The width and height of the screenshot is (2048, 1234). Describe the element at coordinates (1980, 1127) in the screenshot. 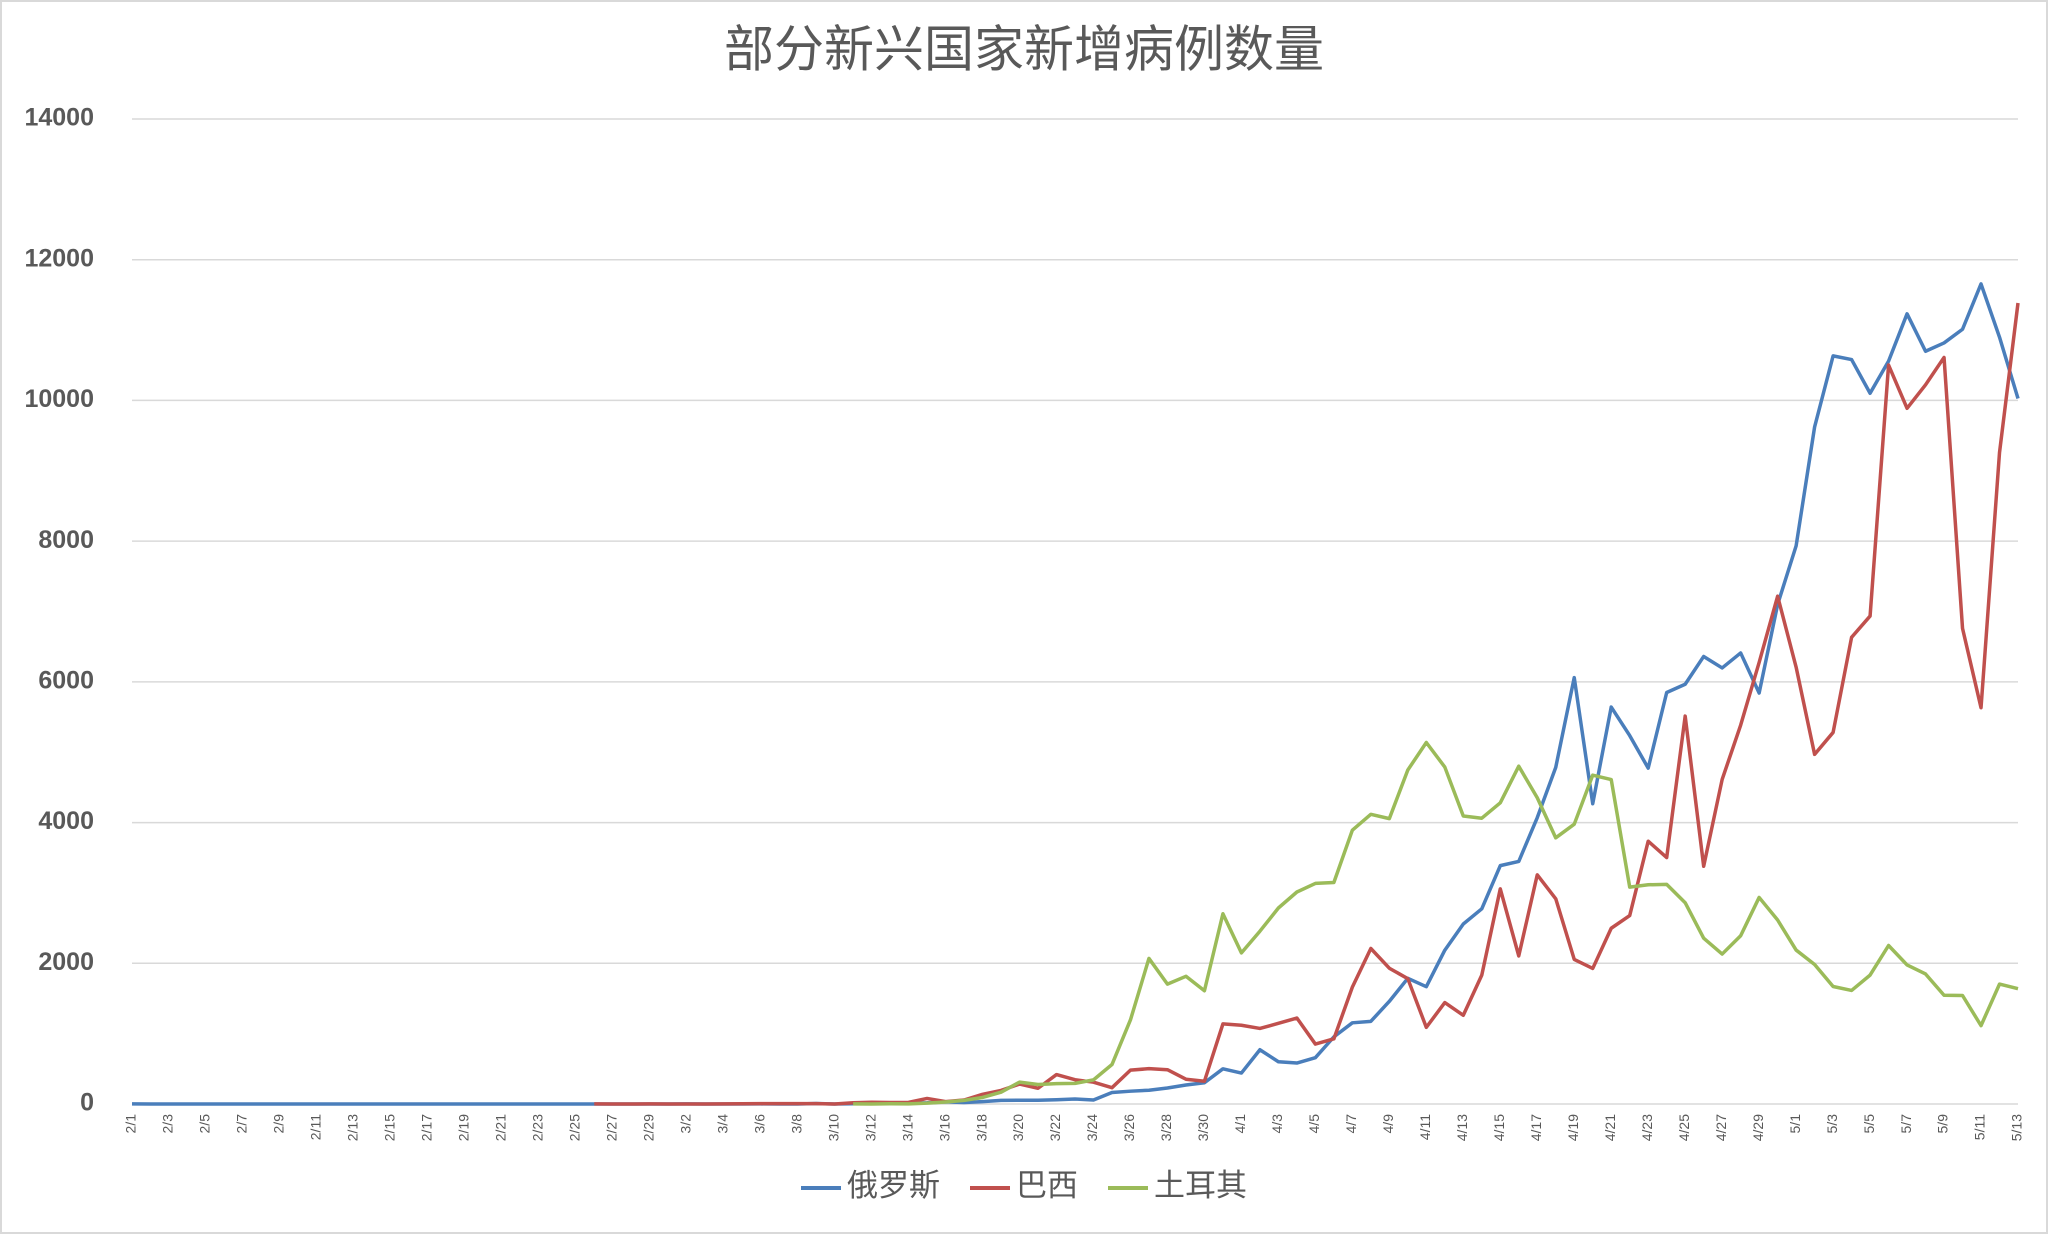

I see `x-tick-label: 5/11` at that location.